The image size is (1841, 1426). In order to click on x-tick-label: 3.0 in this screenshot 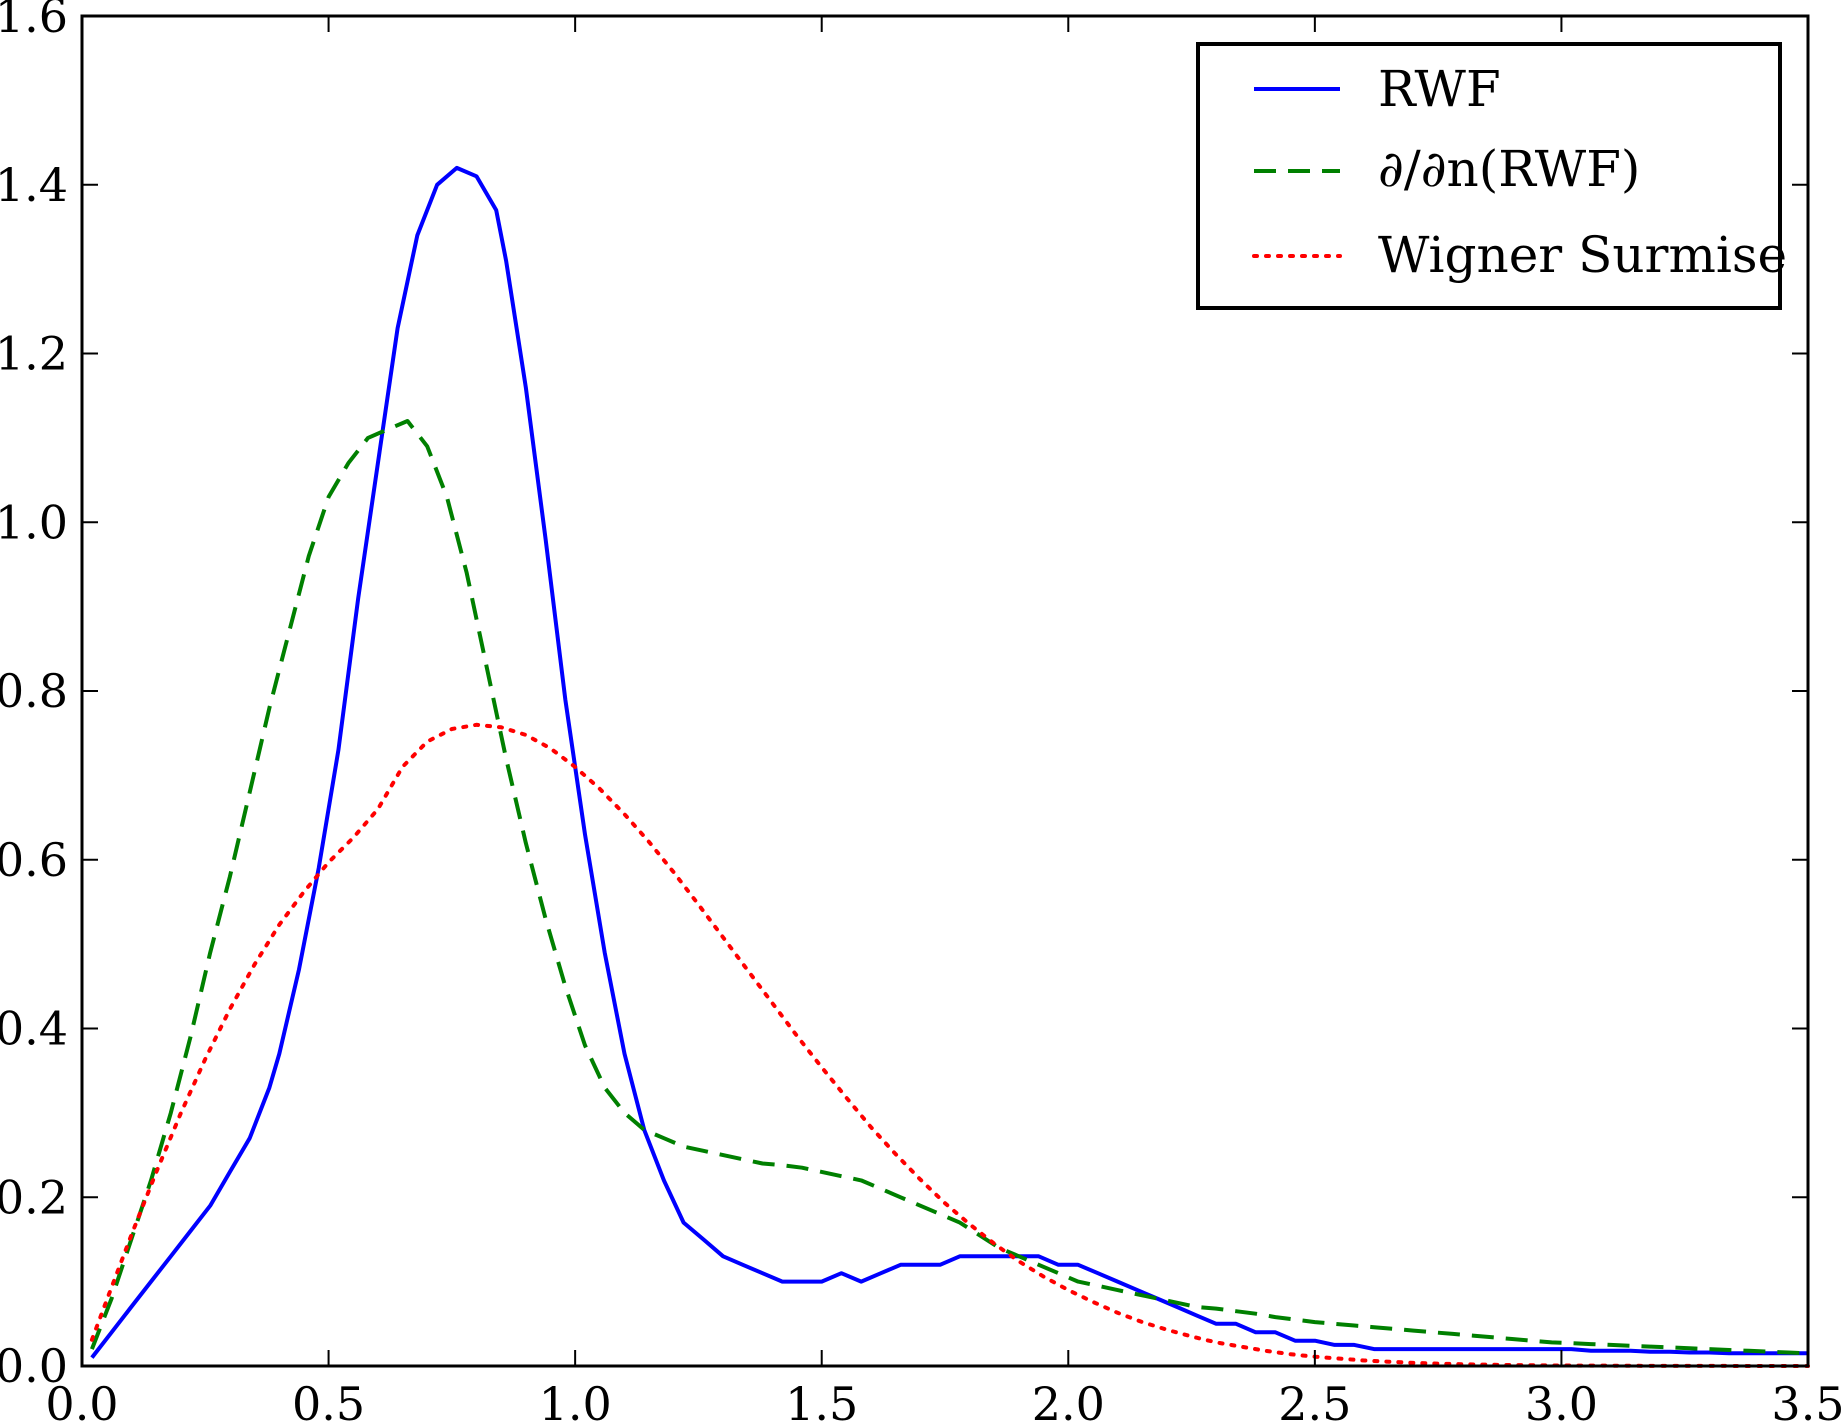, I will do `click(1561, 1401)`.